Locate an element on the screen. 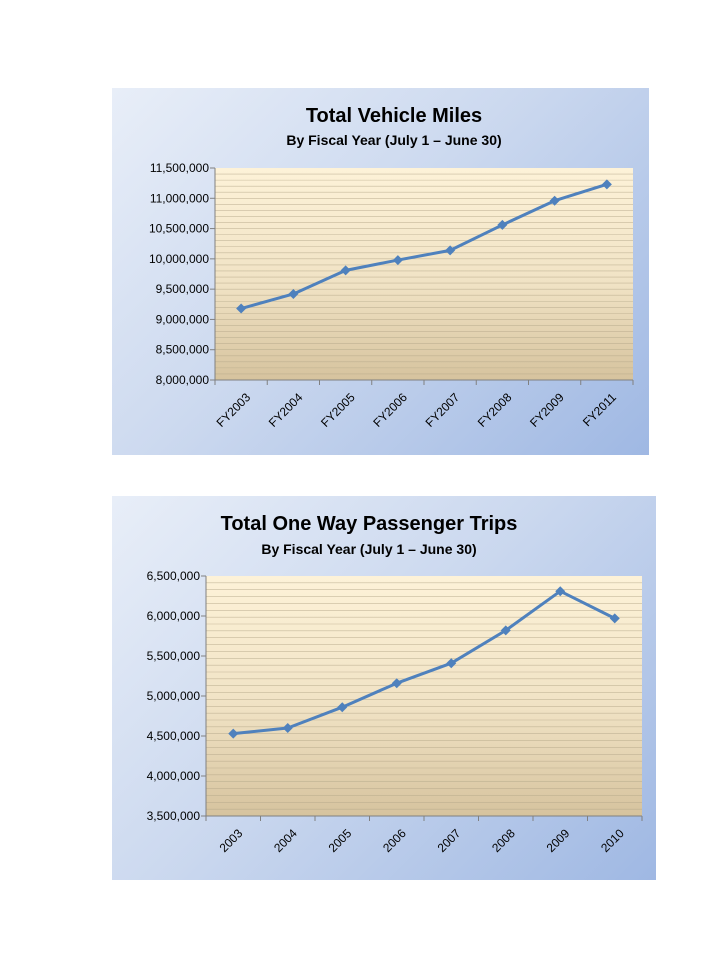 The height and width of the screenshot is (960, 720). x-tick-label: 2005 is located at coordinates (340, 840).